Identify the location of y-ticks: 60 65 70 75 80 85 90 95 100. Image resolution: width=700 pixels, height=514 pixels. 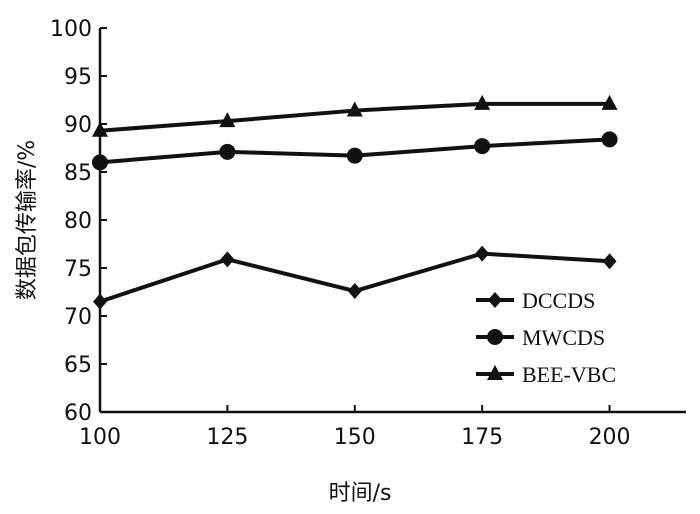
(78, 221).